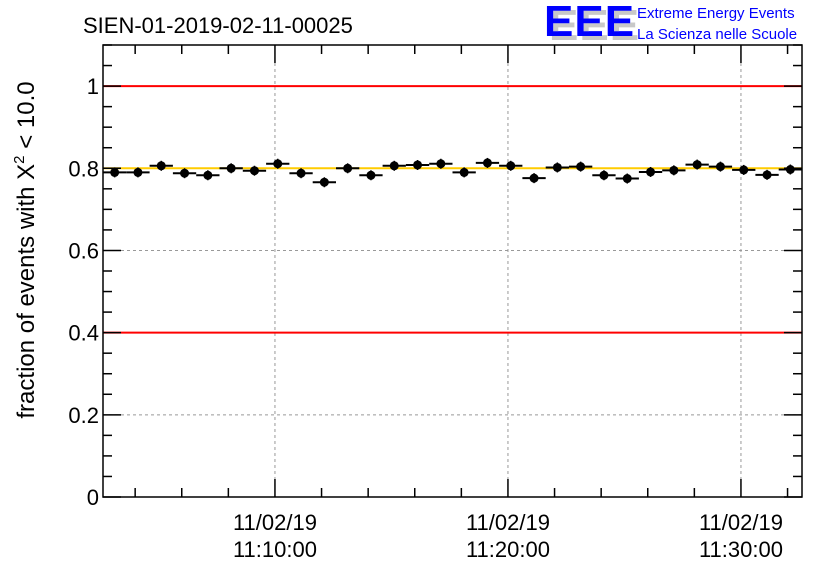 Image resolution: width=836 pixels, height=572 pixels. I want to click on y-tick-label: 0, so click(93, 497).